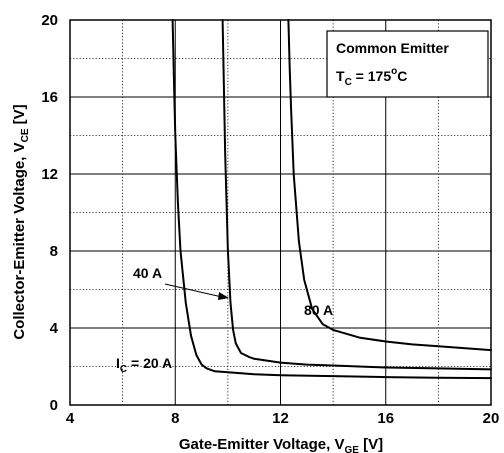 The width and height of the screenshot is (504, 453). What do you see at coordinates (281, 444) in the screenshot?
I see `x-axis-title: Gate-Emitter Voltage, VGE [V]` at bounding box center [281, 444].